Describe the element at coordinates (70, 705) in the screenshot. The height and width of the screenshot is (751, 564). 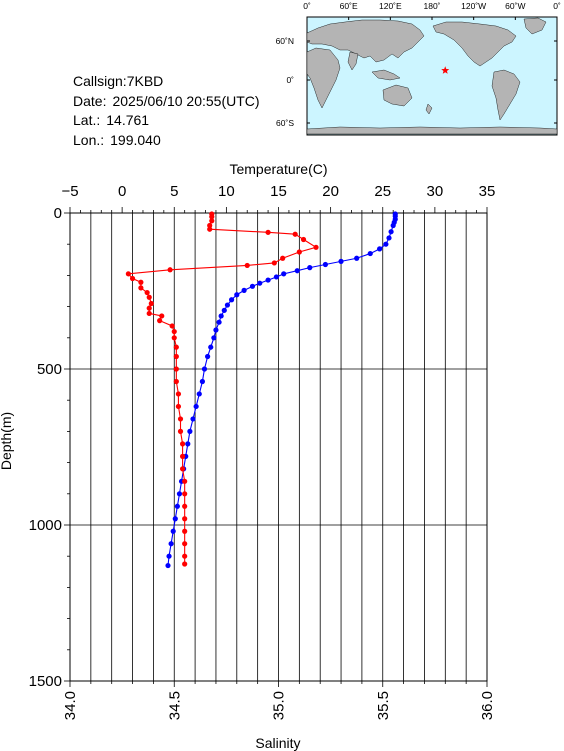
I see `salinity-tick-label: 34.0` at that location.